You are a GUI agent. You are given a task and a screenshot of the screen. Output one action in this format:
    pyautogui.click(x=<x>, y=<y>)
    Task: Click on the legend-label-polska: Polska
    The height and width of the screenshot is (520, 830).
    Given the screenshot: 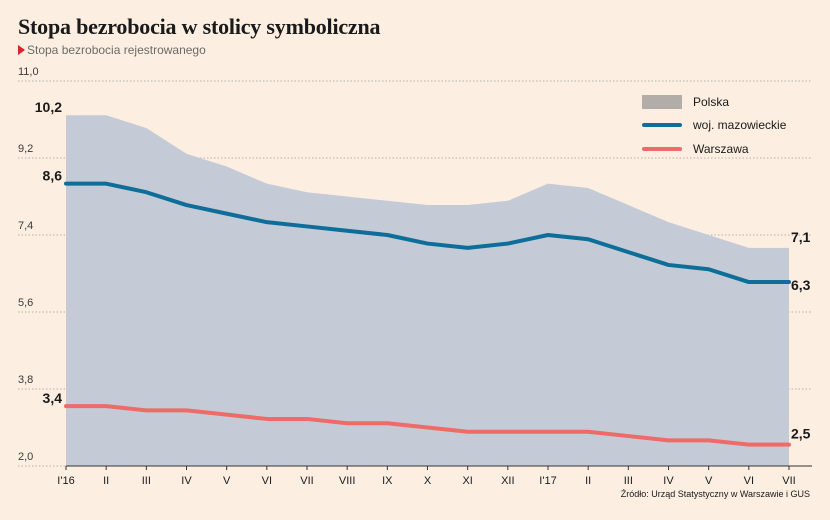 What is the action you would take?
    pyautogui.click(x=711, y=101)
    